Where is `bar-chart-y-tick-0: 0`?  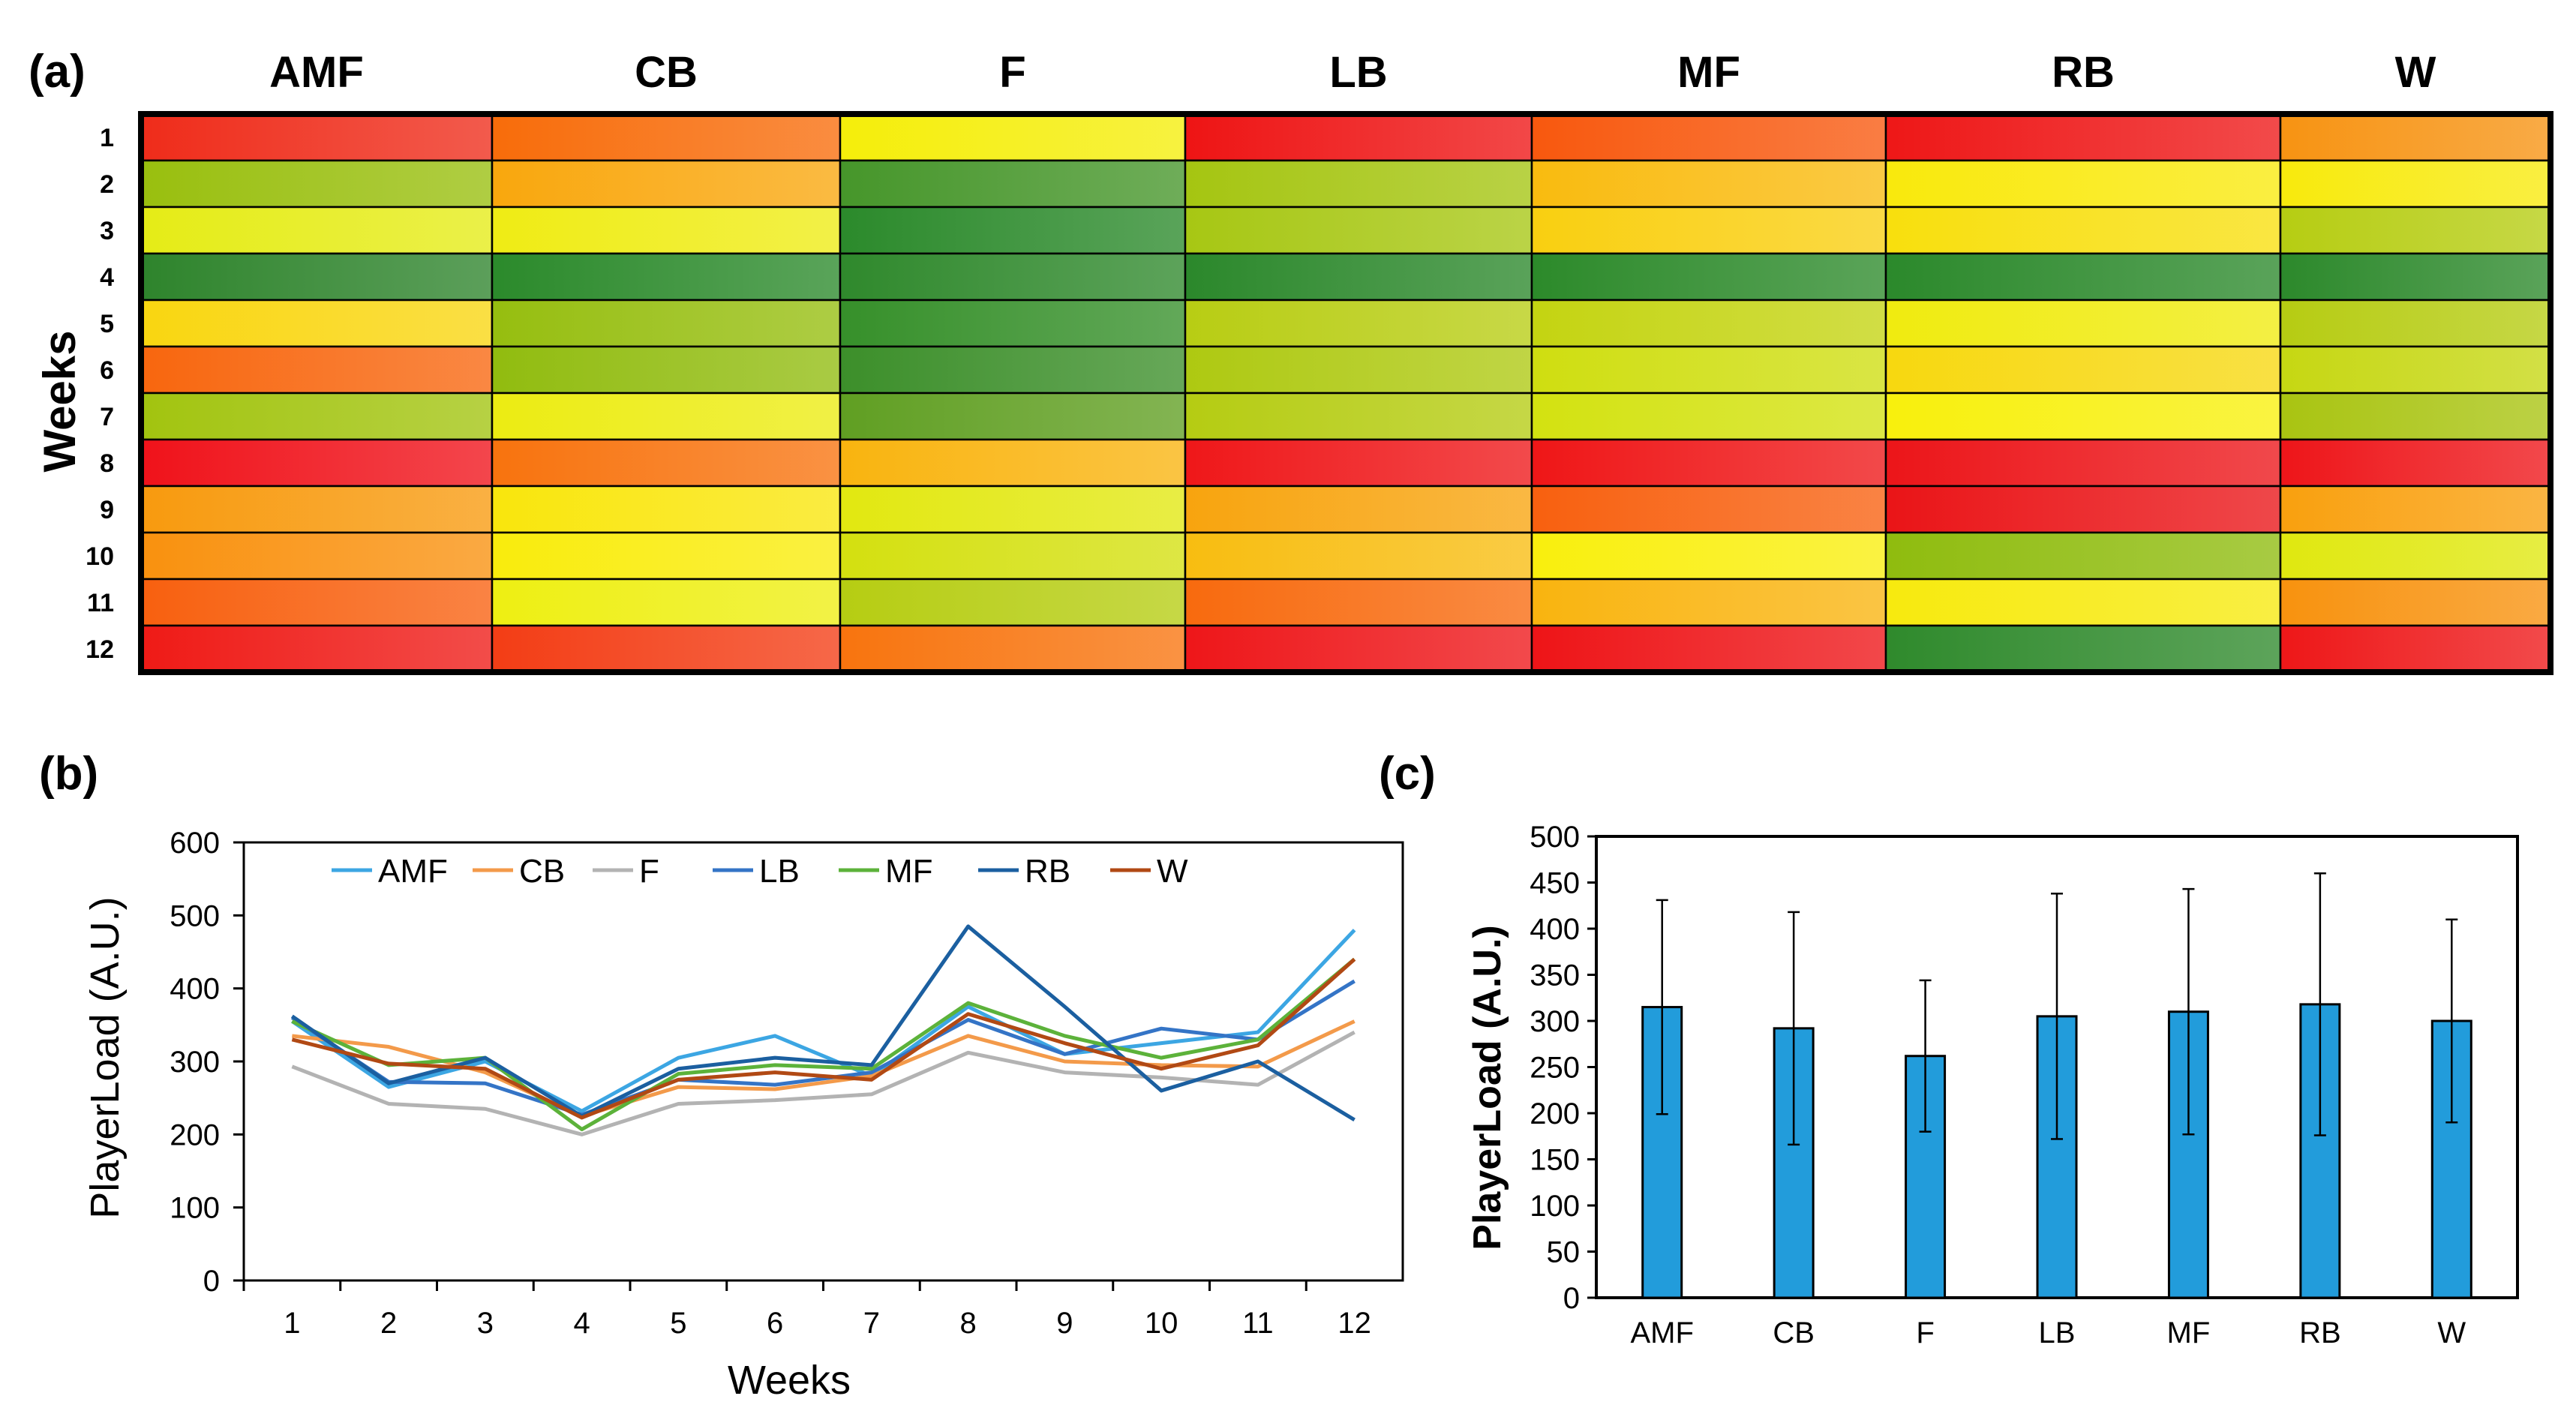 bar-chart-y-tick-0: 0 is located at coordinates (1571, 1298).